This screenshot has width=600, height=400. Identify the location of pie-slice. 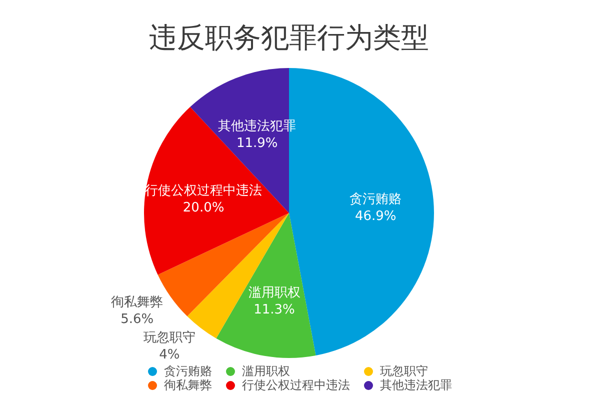
(266, 285).